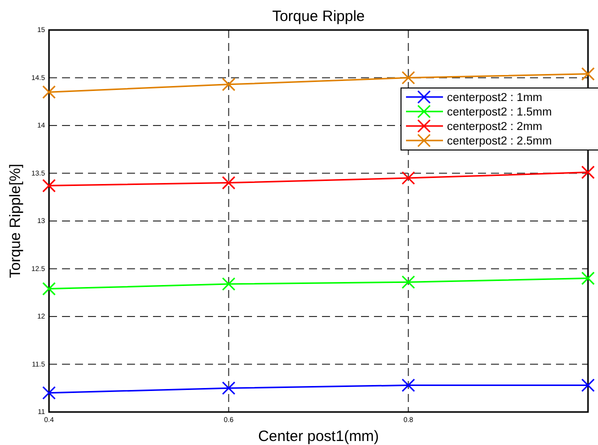 This screenshot has height=445, width=598. What do you see at coordinates (318, 16) in the screenshot?
I see `chart-title: Torque Ripple` at bounding box center [318, 16].